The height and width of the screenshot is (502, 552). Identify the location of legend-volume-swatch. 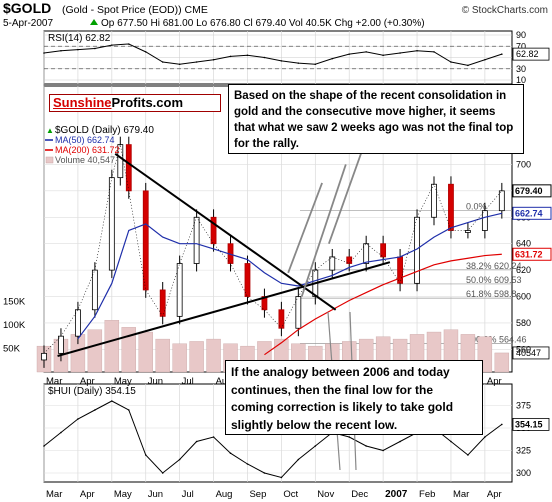
(49, 160).